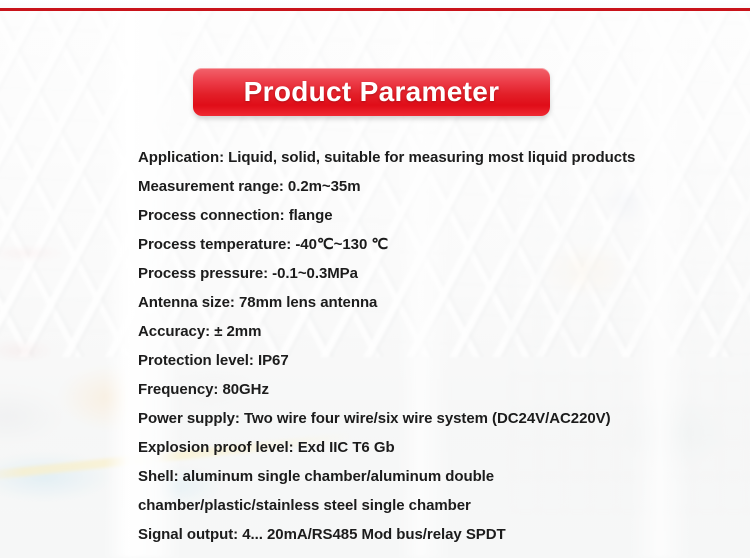 This screenshot has height=558, width=750. Describe the element at coordinates (266, 447) in the screenshot. I see `spec-line-explosion-proof-level: Explosion proof level: Exd IIC T6 Gb` at that location.